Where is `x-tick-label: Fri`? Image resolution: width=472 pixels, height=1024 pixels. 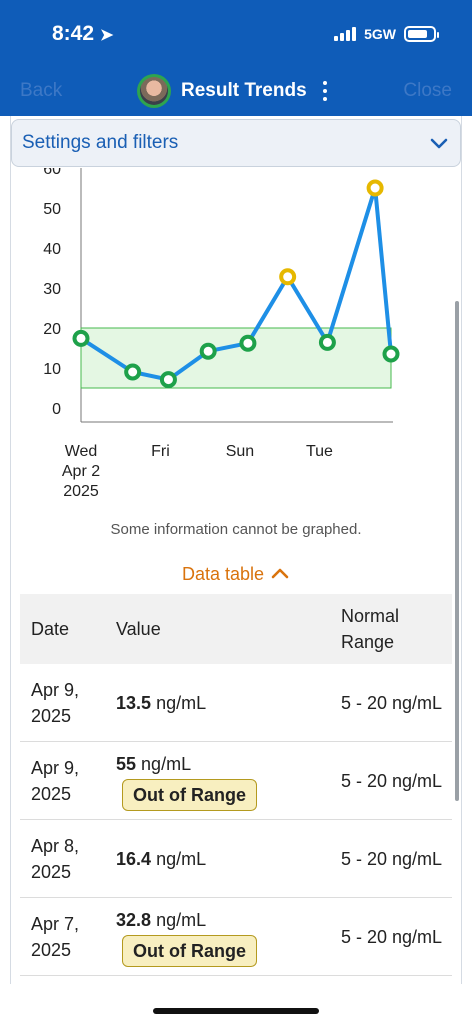
x-tick-label: Fri is located at coordinates (160, 451).